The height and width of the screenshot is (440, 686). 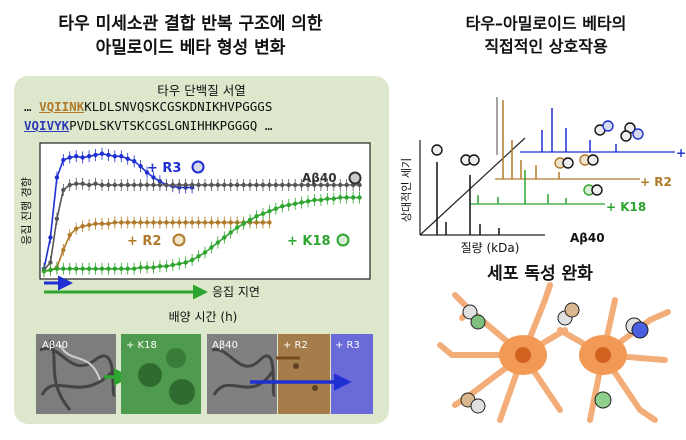 What do you see at coordinates (161, 374) in the screenshot?
I see `tem-k18-image: + K18` at bounding box center [161, 374].